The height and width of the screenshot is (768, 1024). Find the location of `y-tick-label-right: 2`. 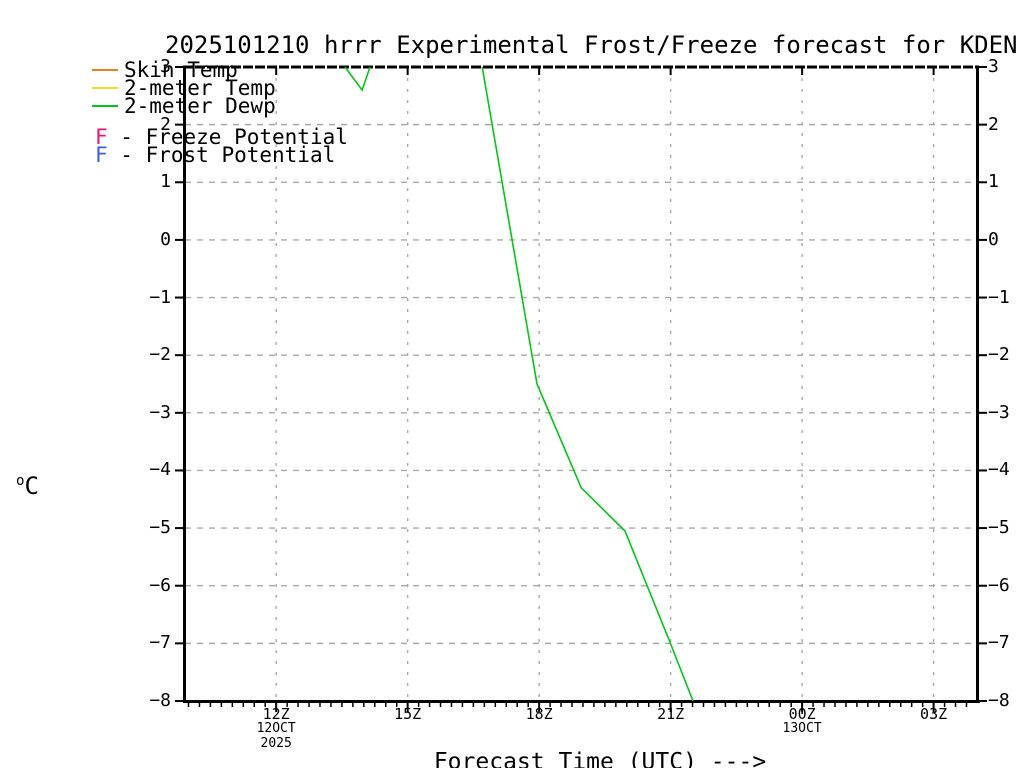

y-tick-label-right: 2 is located at coordinates (993, 124).